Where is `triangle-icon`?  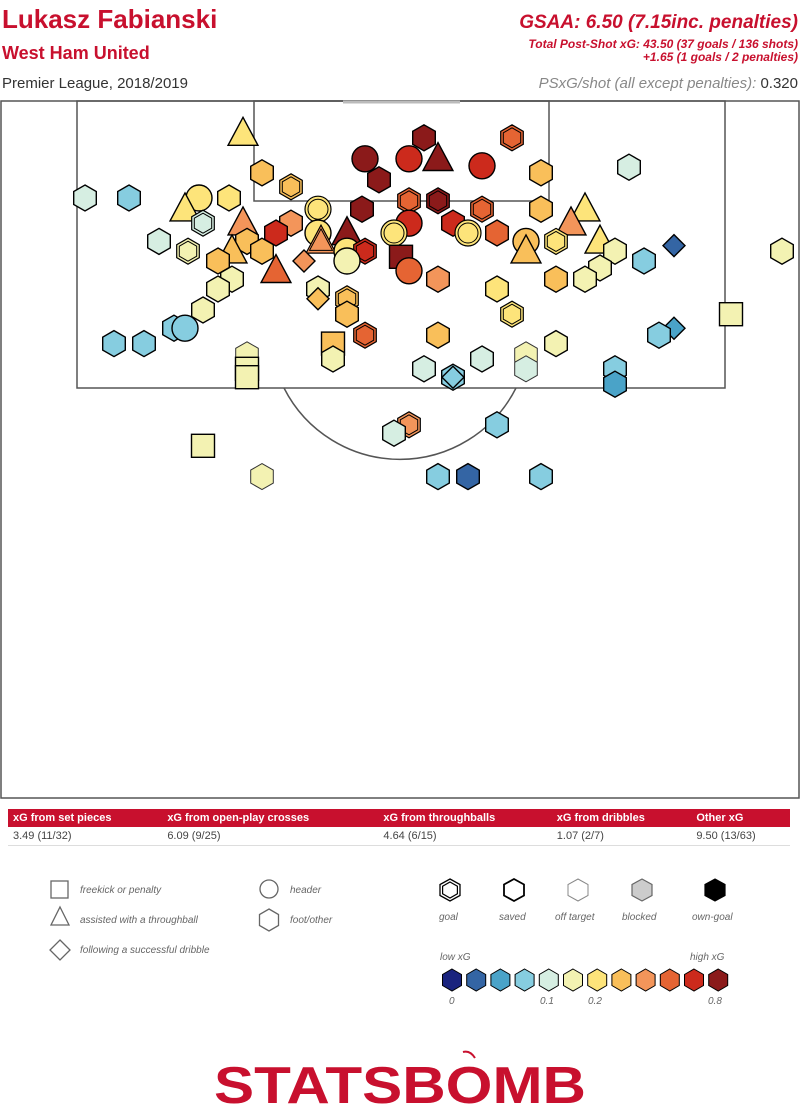
triangle-icon is located at coordinates (60, 915).